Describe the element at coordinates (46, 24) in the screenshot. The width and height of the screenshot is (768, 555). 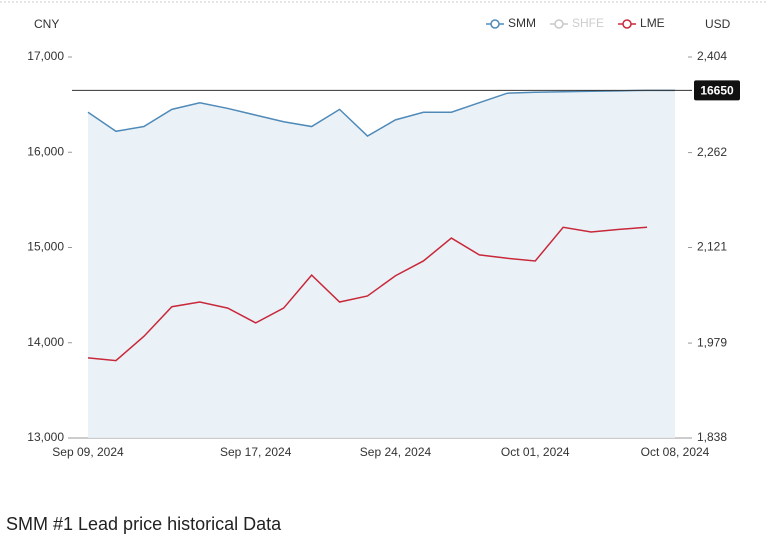
I see `y-axis-unit: CNY` at that location.